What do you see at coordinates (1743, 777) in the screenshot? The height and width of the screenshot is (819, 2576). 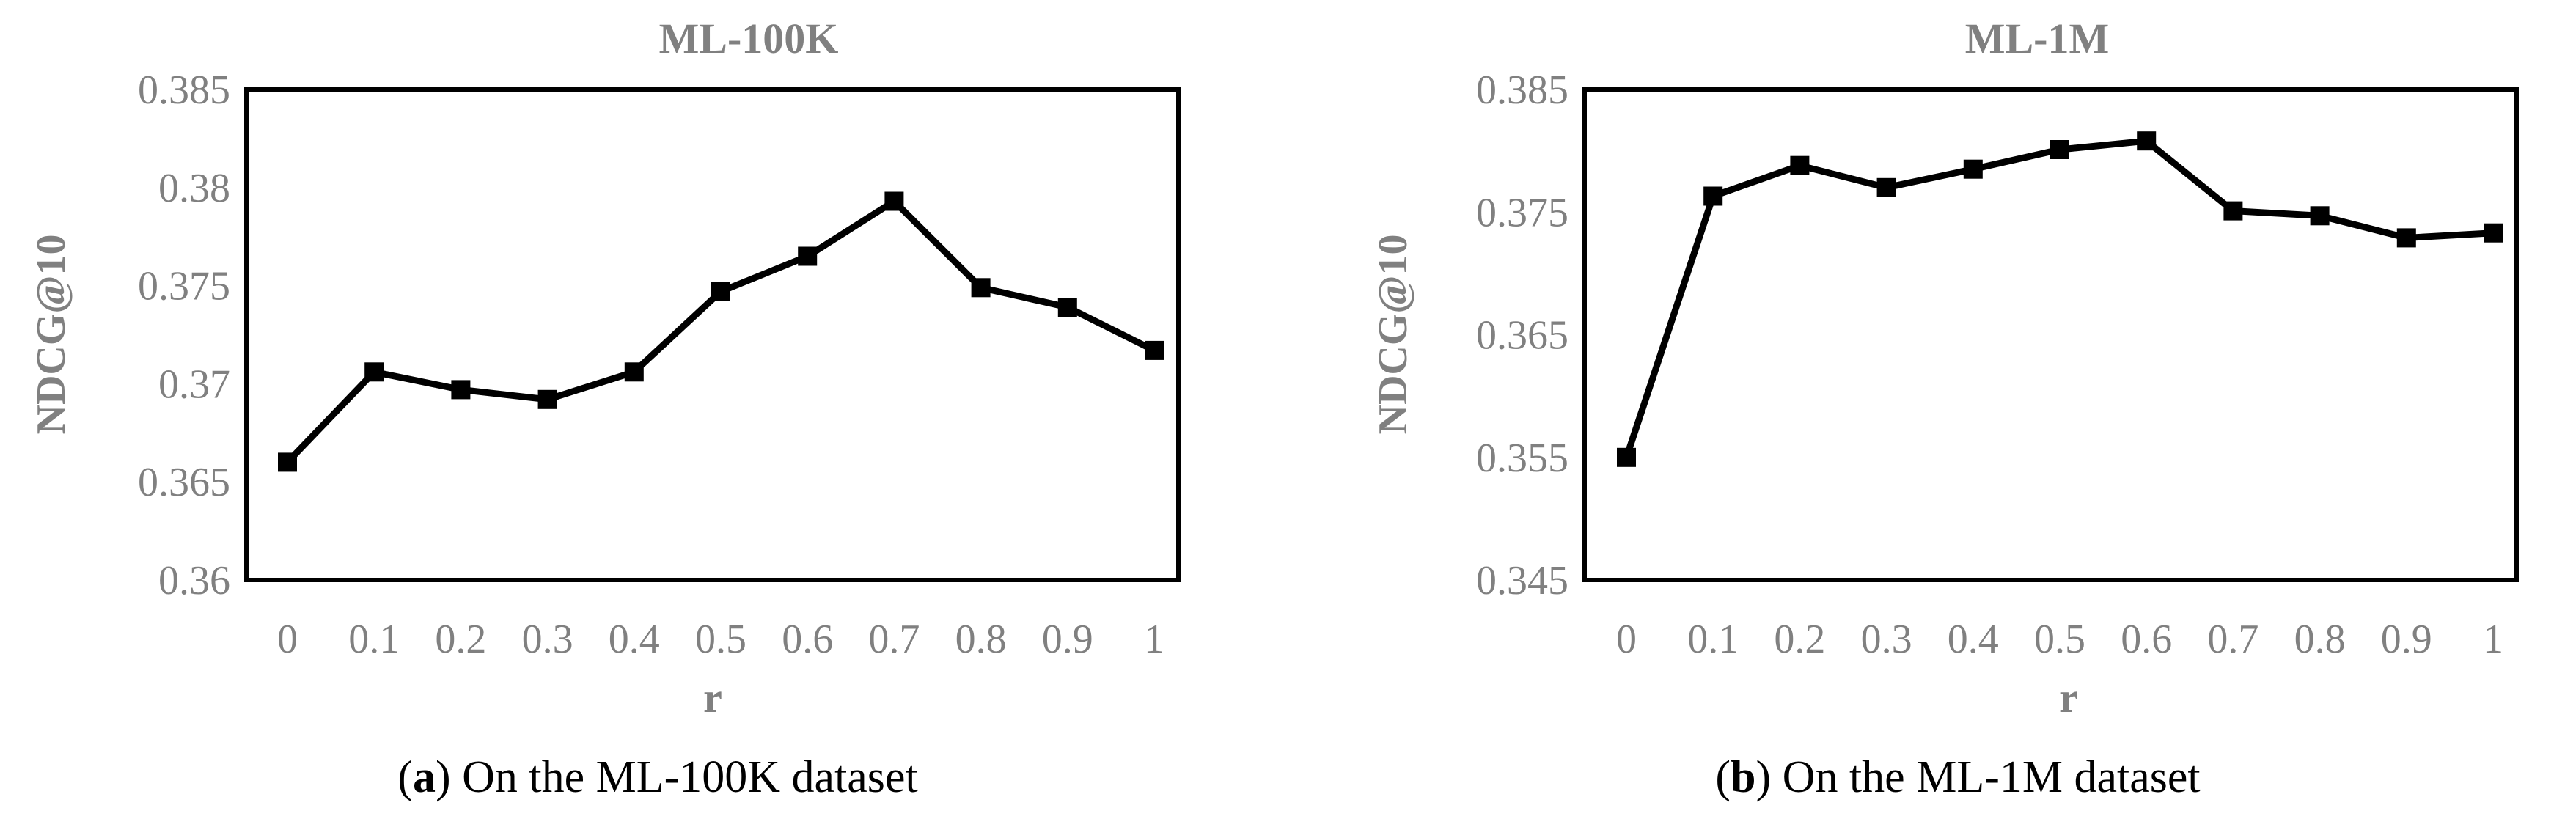 I see `caption-letter-b: b` at bounding box center [1743, 777].